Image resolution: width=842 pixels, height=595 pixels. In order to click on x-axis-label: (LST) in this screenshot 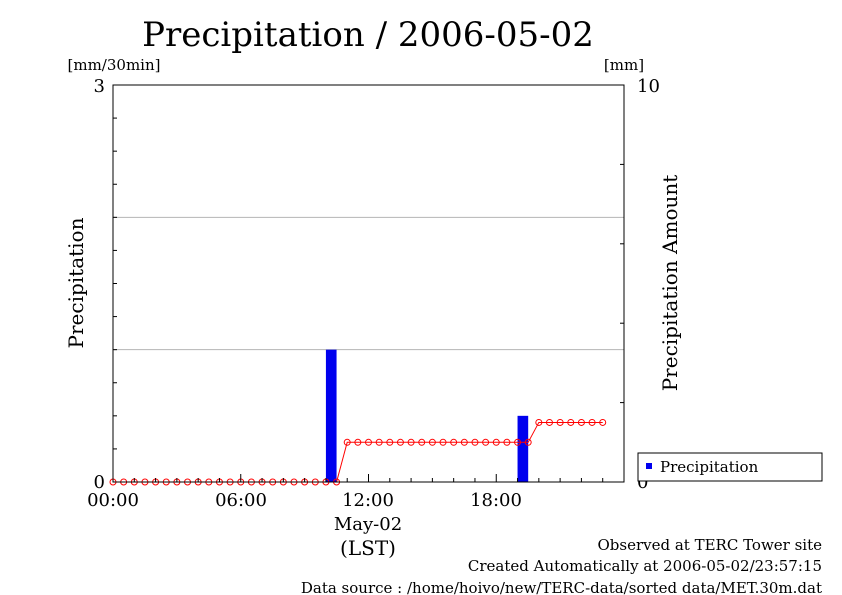, I will do `click(368, 548)`.